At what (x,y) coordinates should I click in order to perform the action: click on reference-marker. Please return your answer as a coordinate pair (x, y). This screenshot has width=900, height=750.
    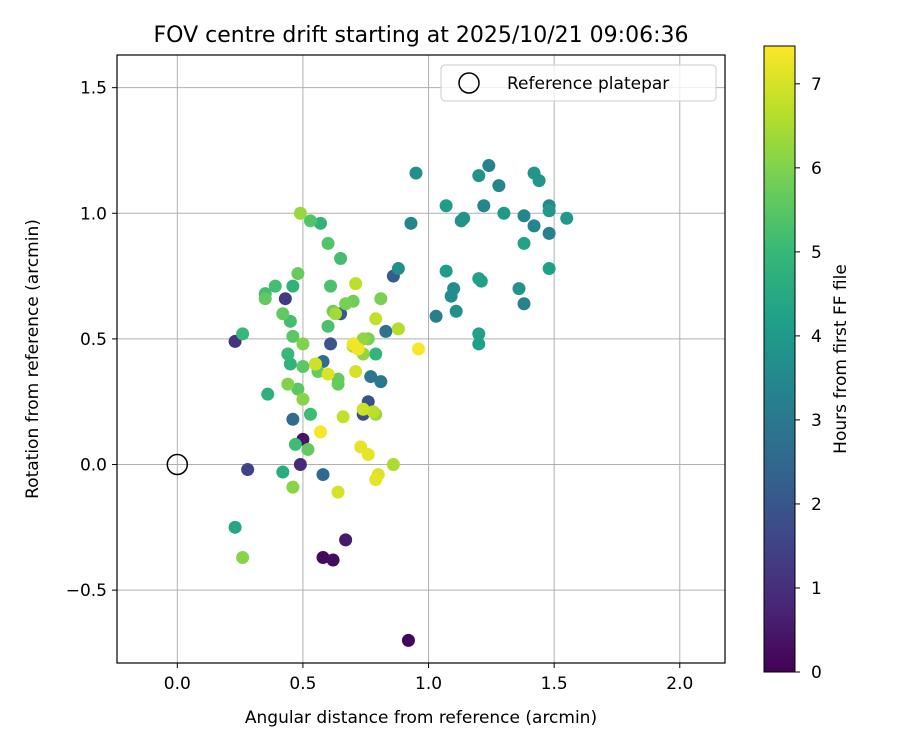
    Looking at the image, I should click on (177, 464).